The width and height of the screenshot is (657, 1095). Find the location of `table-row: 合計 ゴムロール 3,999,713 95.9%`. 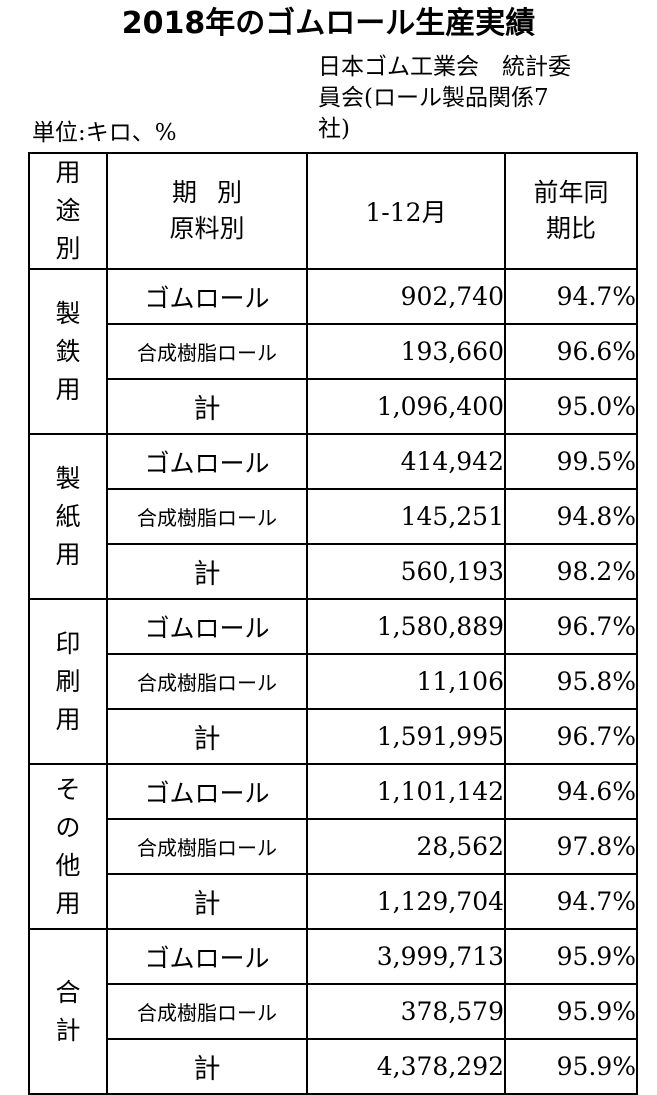

table-row: 合計 ゴムロール 3,999,713 95.9% is located at coordinates (333, 1011).